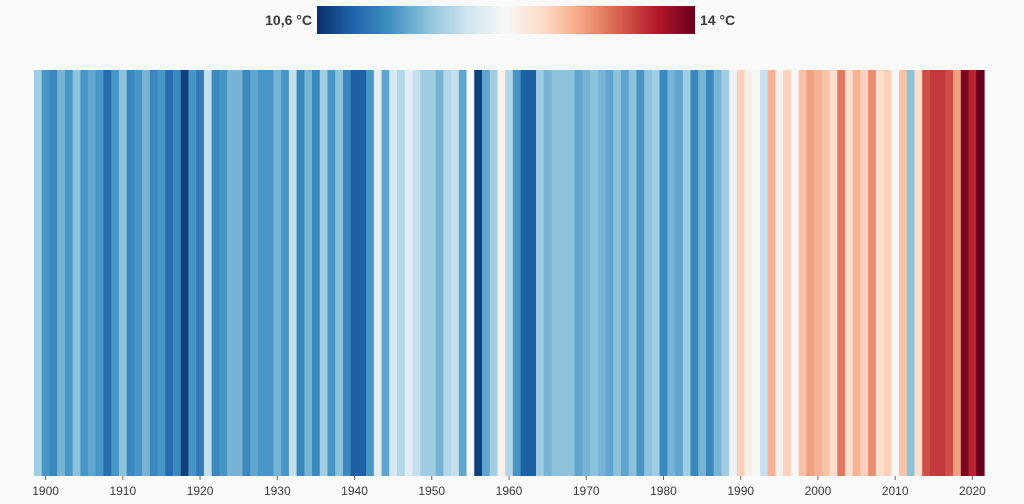  Describe the element at coordinates (648, 273) in the screenshot. I see `stripe-1978` at that location.